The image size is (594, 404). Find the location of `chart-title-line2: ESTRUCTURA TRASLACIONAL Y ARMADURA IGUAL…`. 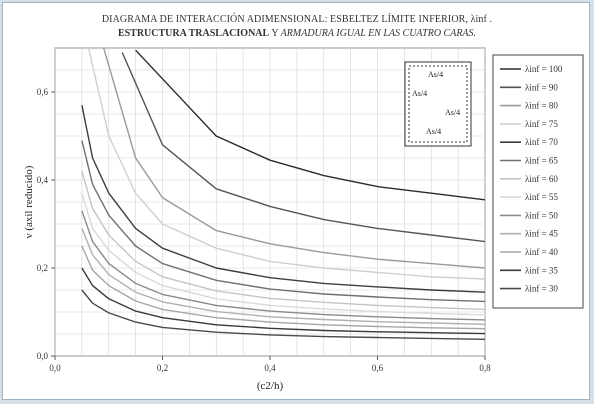

chart-title-line2: ESTRUCTURA TRASLACIONAL Y ARMADURA IGUAL… is located at coordinates (297, 33).